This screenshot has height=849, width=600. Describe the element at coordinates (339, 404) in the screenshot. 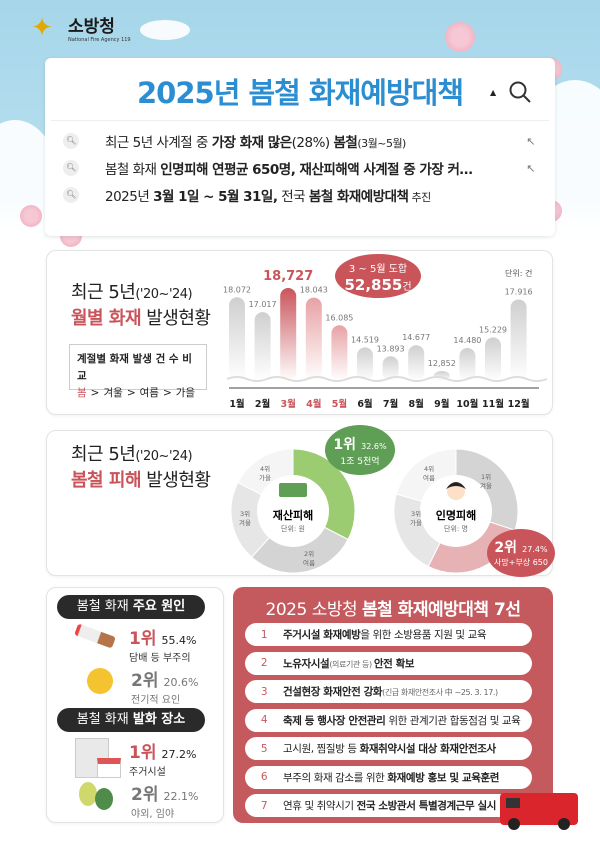

I see `month-label: 5월` at that location.